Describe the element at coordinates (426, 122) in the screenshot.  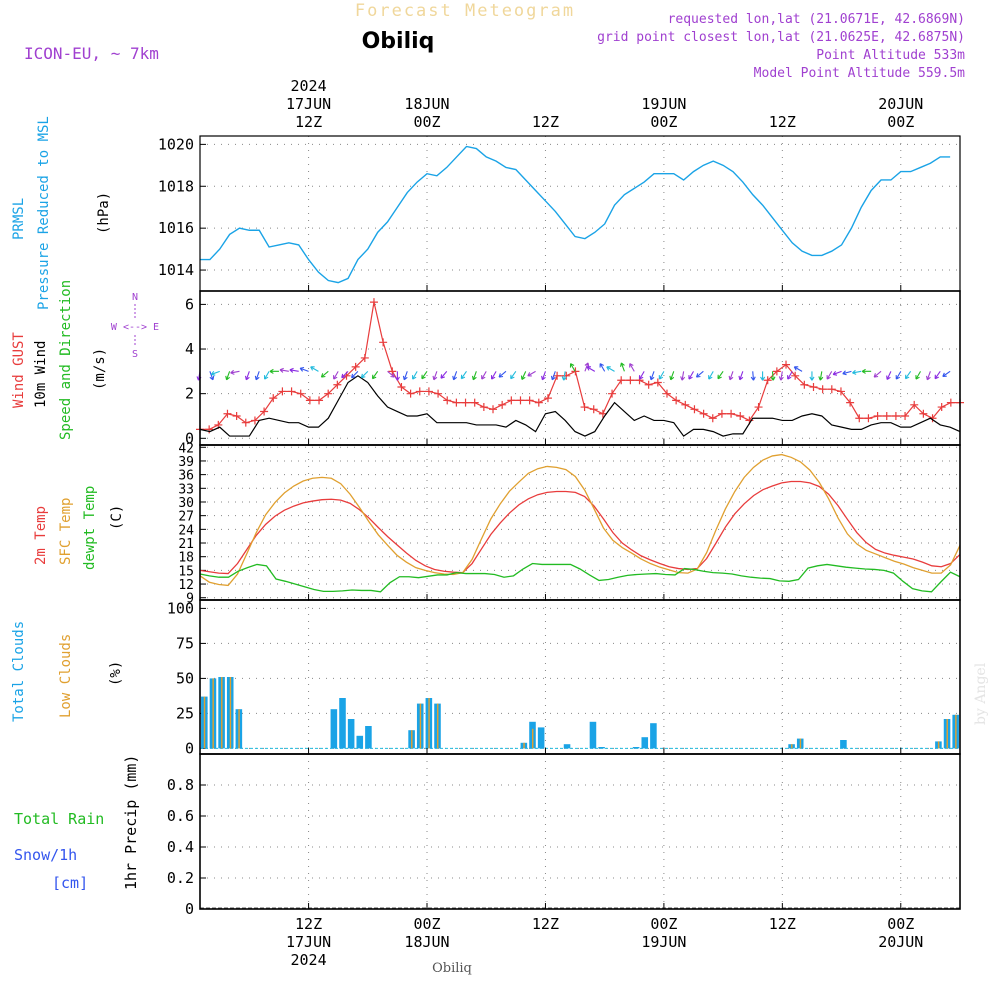
I see `top-tick-label: 00Z` at that location.